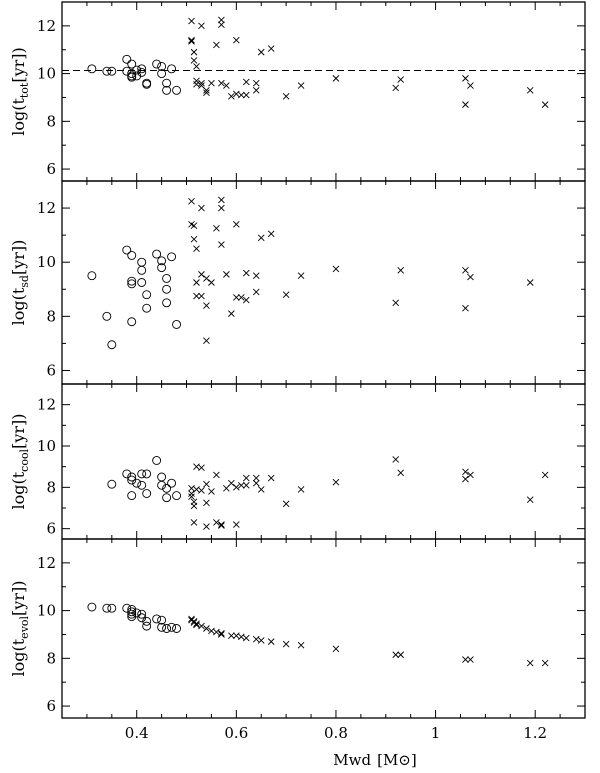  Describe the element at coordinates (20, 629) in the screenshot. I see `y-axis-label-evol: log(tevol[yr])` at that location.